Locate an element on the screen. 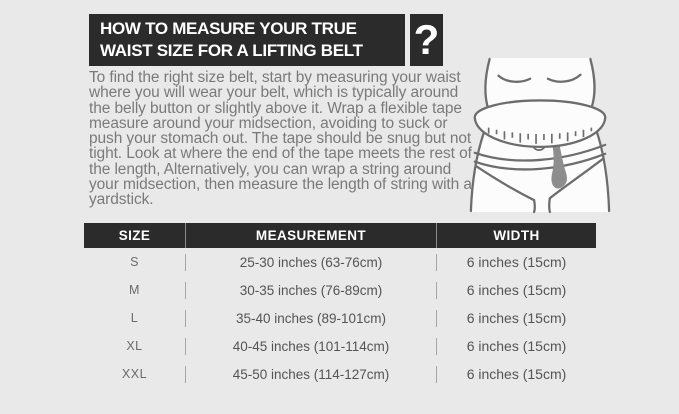  column-header-measurement: MEASUREMENT is located at coordinates (311, 235).